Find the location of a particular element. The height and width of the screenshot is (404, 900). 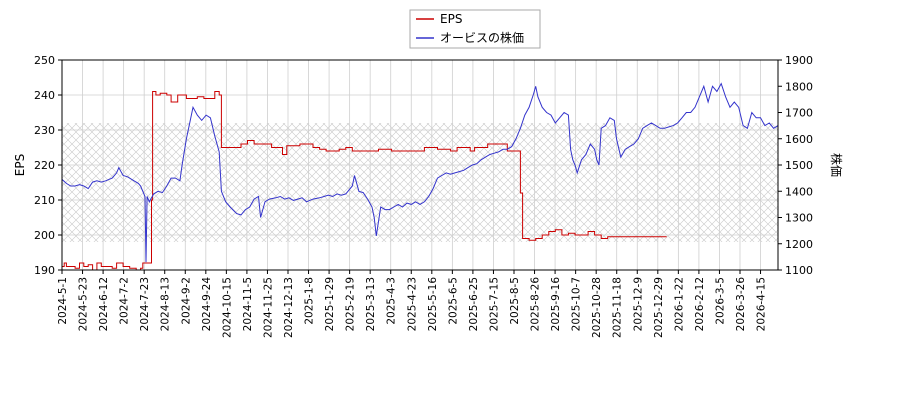

right-tick-label: 1600 is located at coordinates (799, 139).